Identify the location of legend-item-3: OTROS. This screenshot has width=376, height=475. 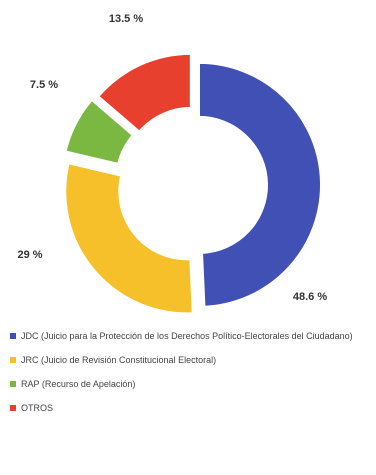
(188, 408).